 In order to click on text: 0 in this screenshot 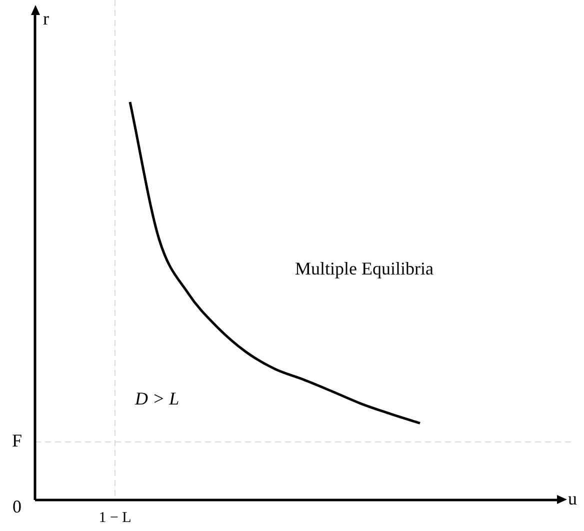, I will do `click(17, 506)`.